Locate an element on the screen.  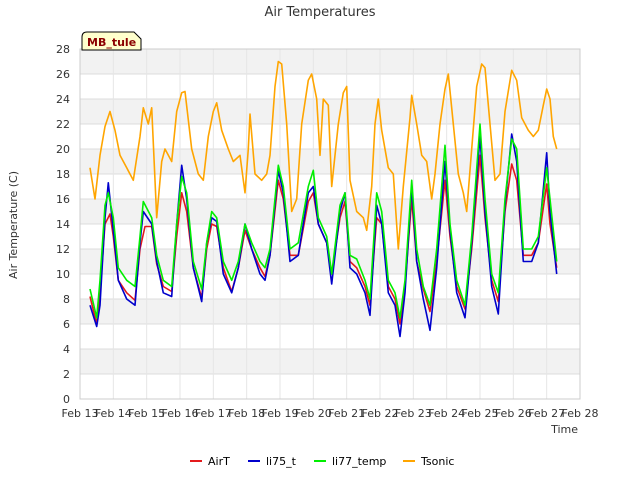
x-tick-label: Feb 21 is located at coordinates (346, 413).